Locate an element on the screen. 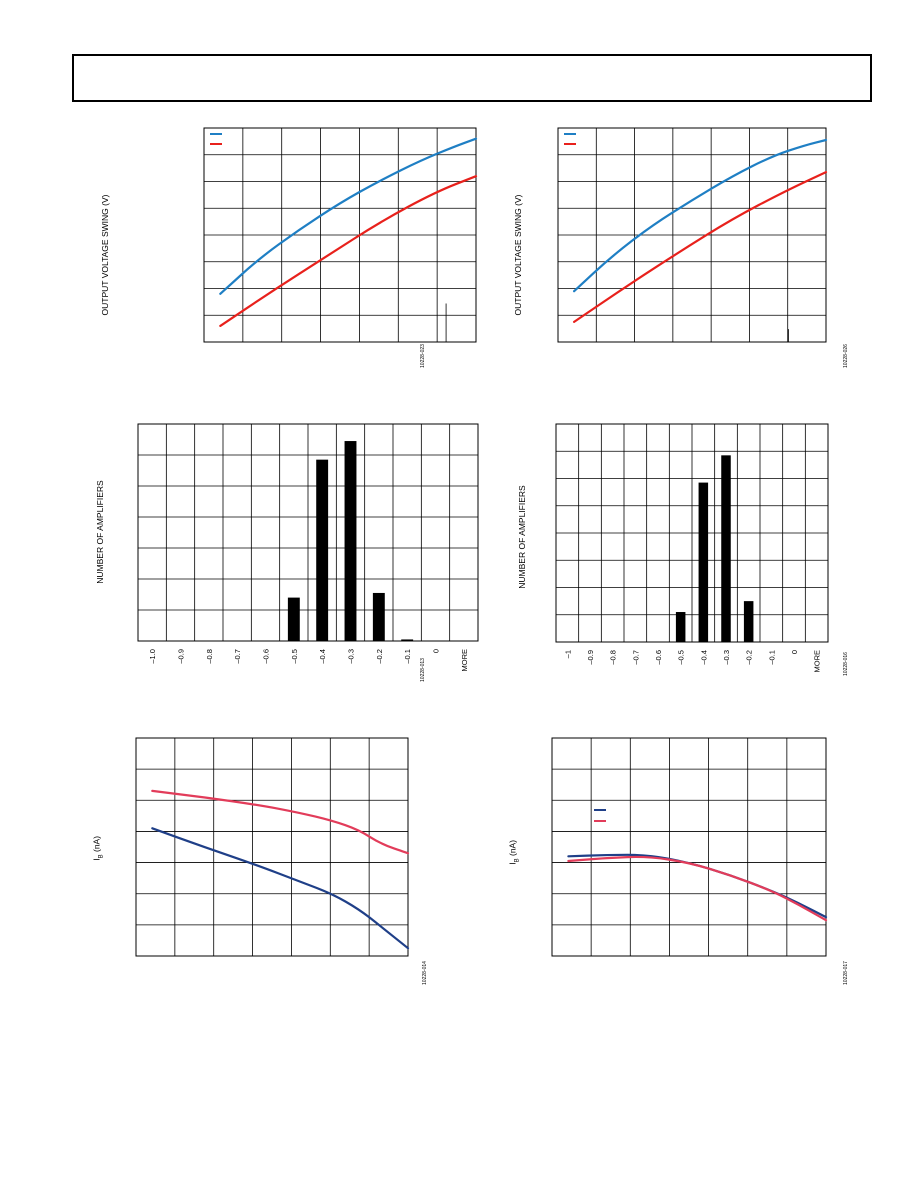 This screenshot has height=1188, width=918. chart-output-voltage-swing-left: OUTPUT VOLTAGE SWING (V) 10228-023 is located at coordinates (274, 255).